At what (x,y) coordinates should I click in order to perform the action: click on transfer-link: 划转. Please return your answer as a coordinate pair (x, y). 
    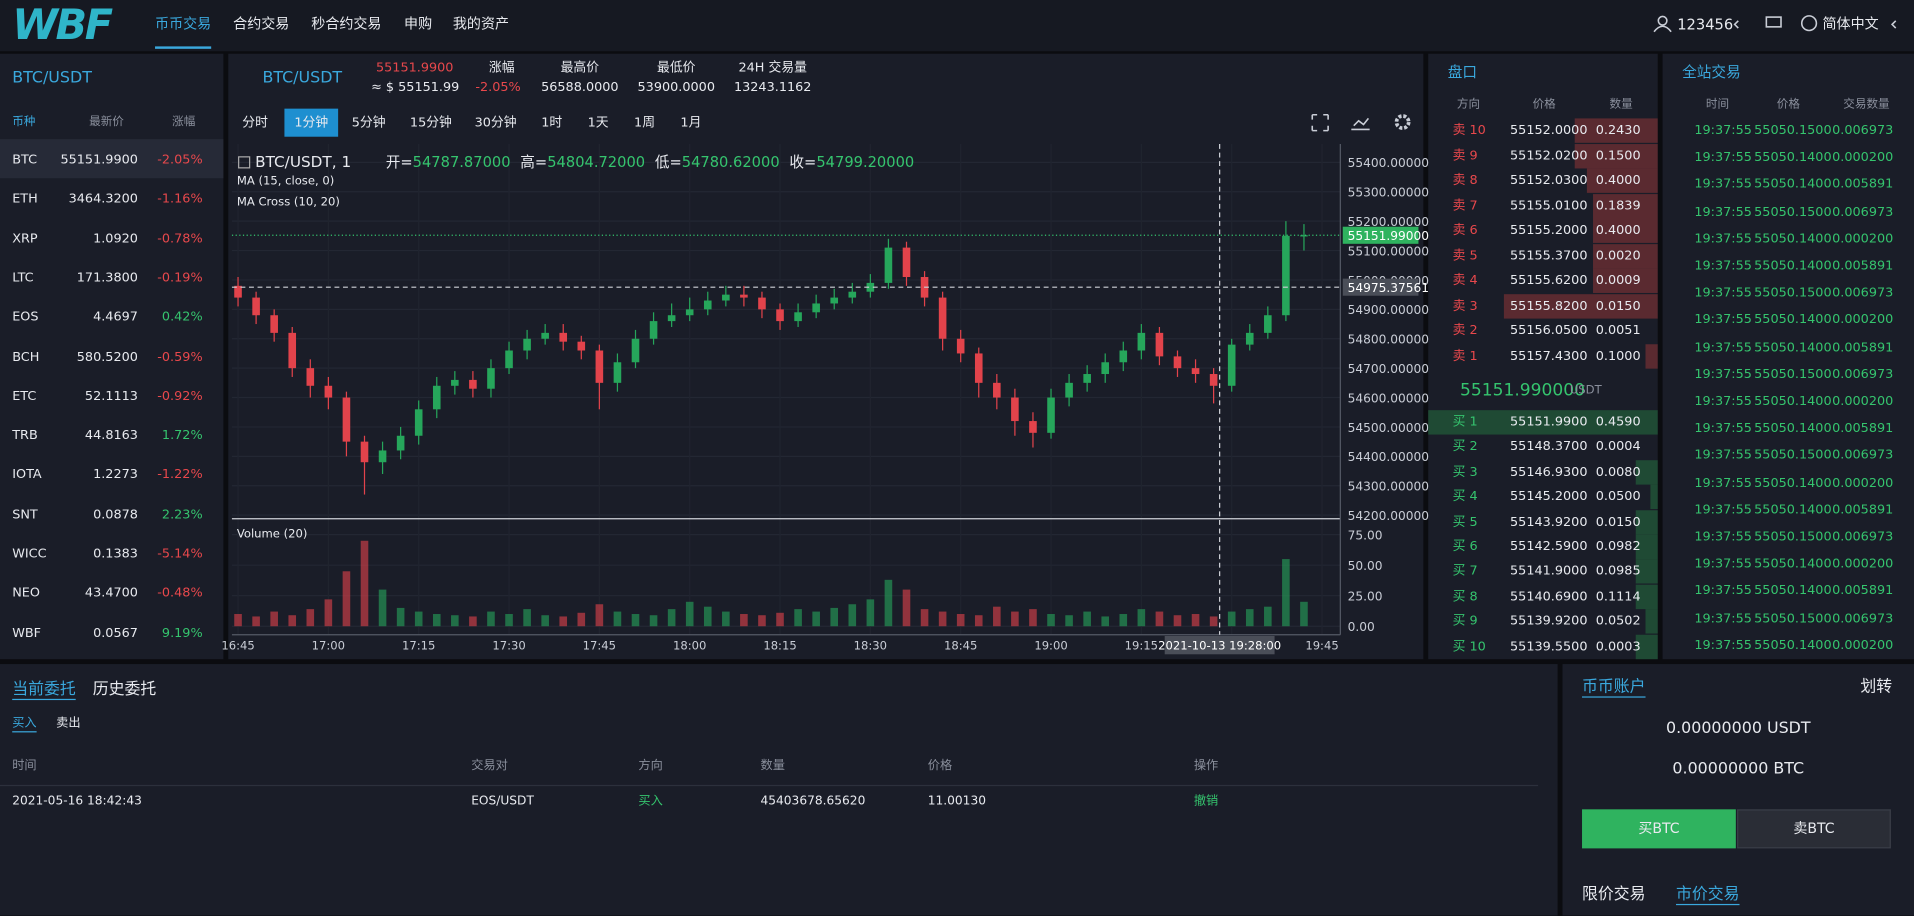
    Looking at the image, I should click on (1876, 687).